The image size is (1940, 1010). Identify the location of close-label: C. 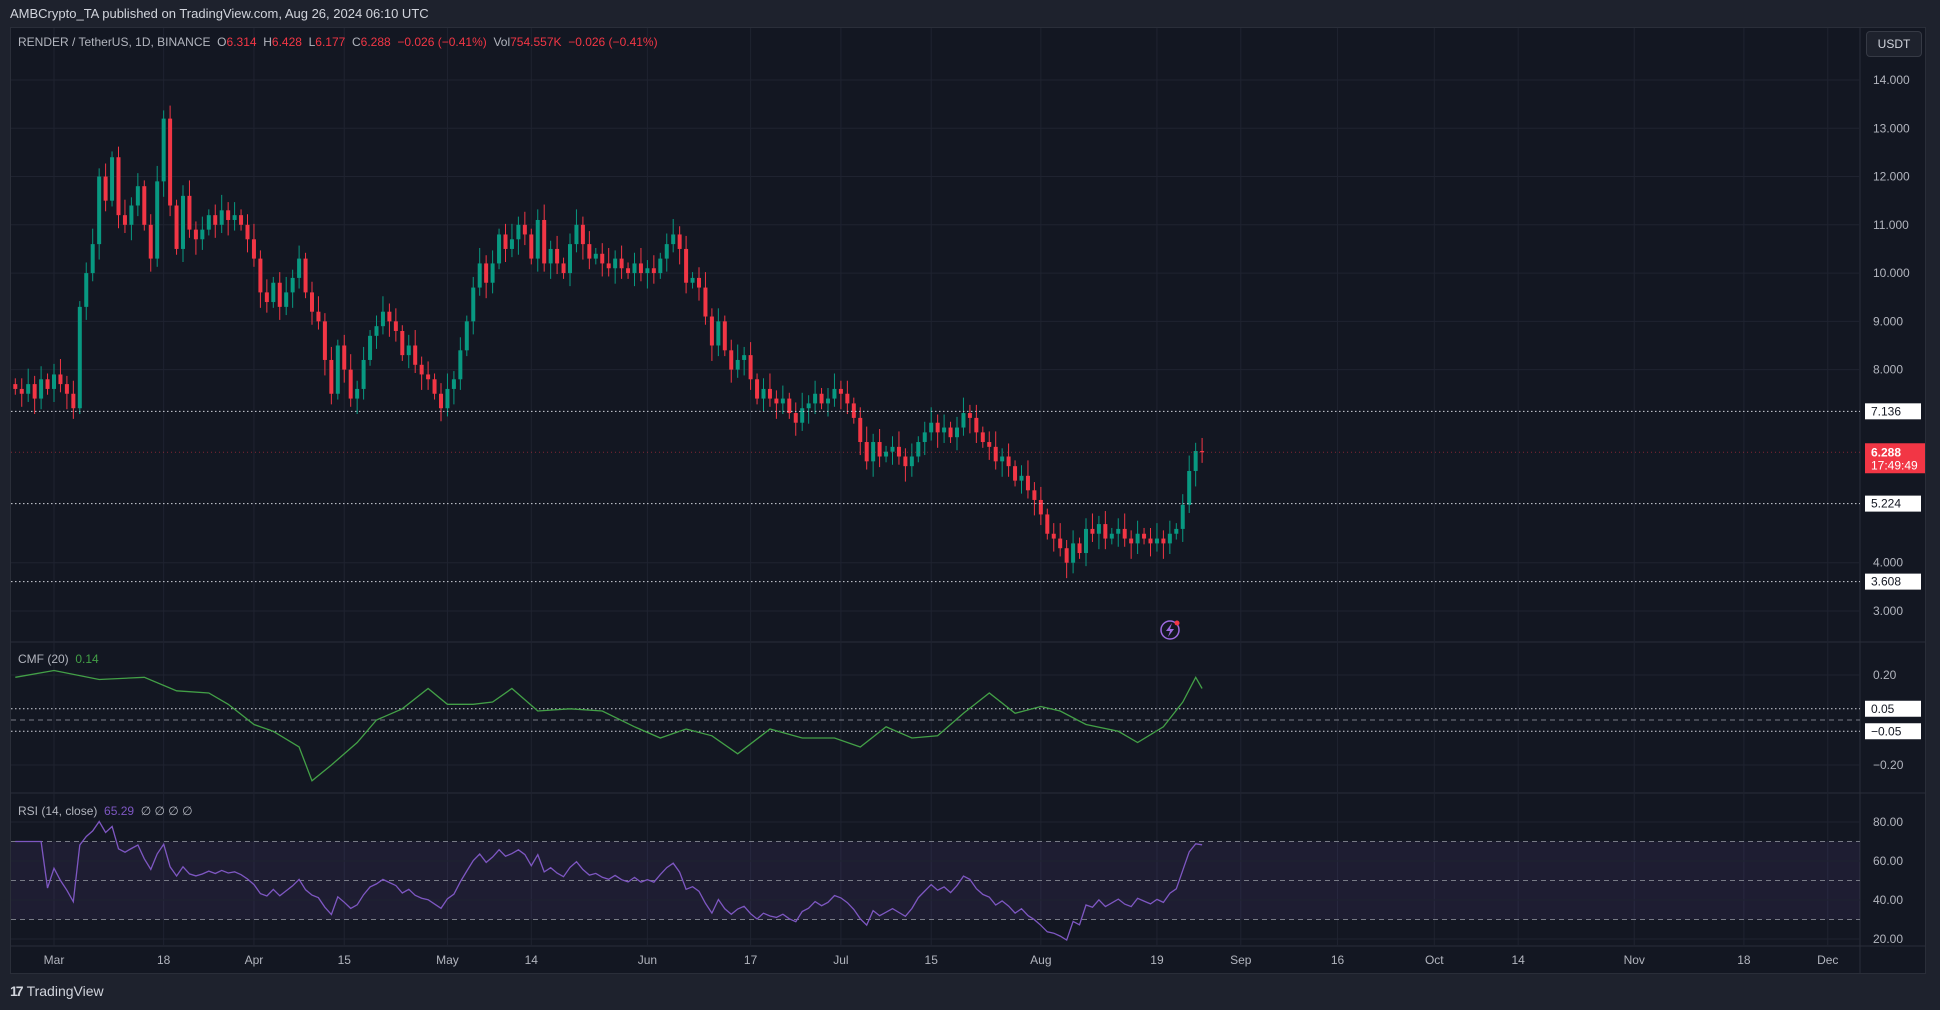
(356, 42).